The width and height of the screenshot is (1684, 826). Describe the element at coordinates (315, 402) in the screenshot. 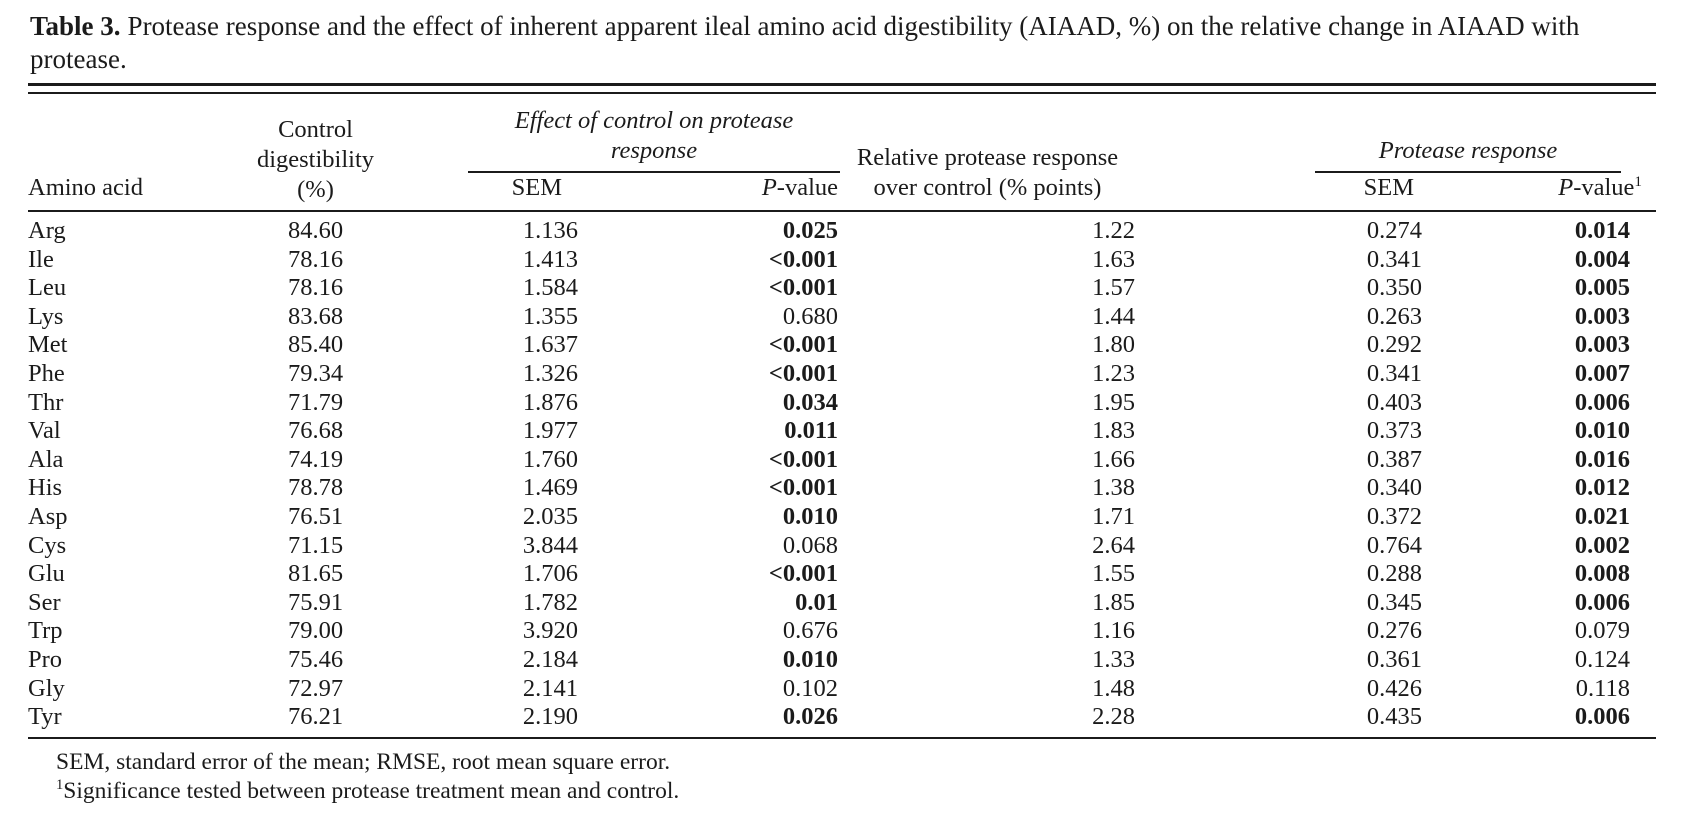

I see `cell-control-digestibility: 71.79` at that location.